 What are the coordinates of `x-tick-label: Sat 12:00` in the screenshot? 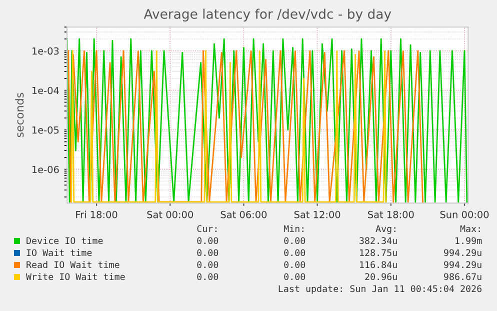 It's located at (317, 214).